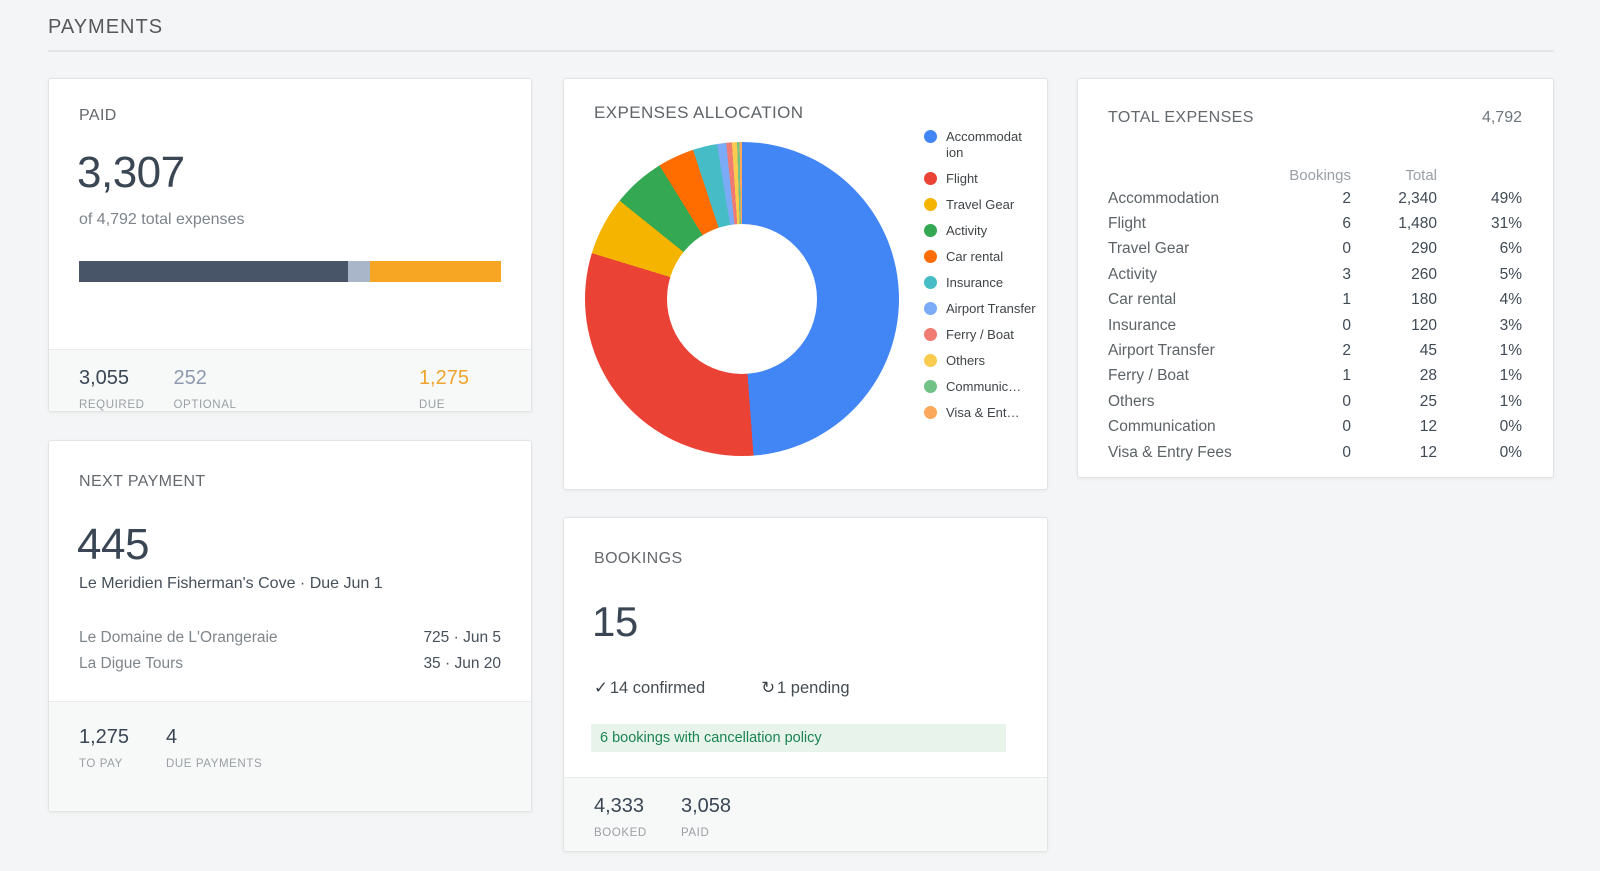  Describe the element at coordinates (1315, 300) in the screenshot. I see `expense-table-row: Car rental 1 180 4%` at that location.